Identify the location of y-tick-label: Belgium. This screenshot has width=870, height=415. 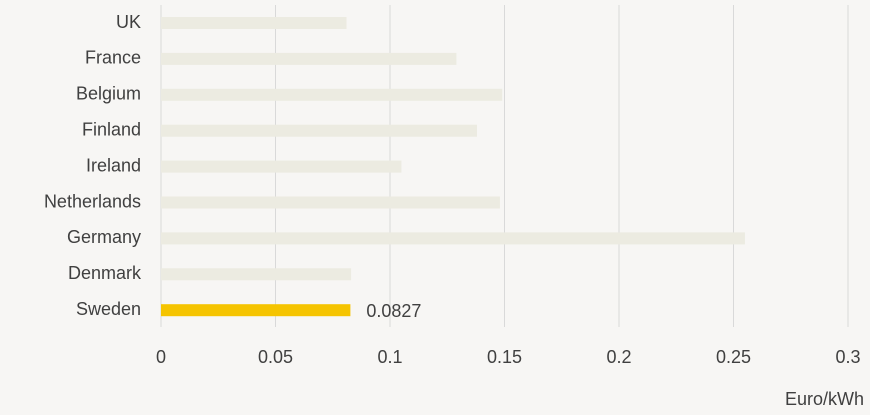
(108, 94).